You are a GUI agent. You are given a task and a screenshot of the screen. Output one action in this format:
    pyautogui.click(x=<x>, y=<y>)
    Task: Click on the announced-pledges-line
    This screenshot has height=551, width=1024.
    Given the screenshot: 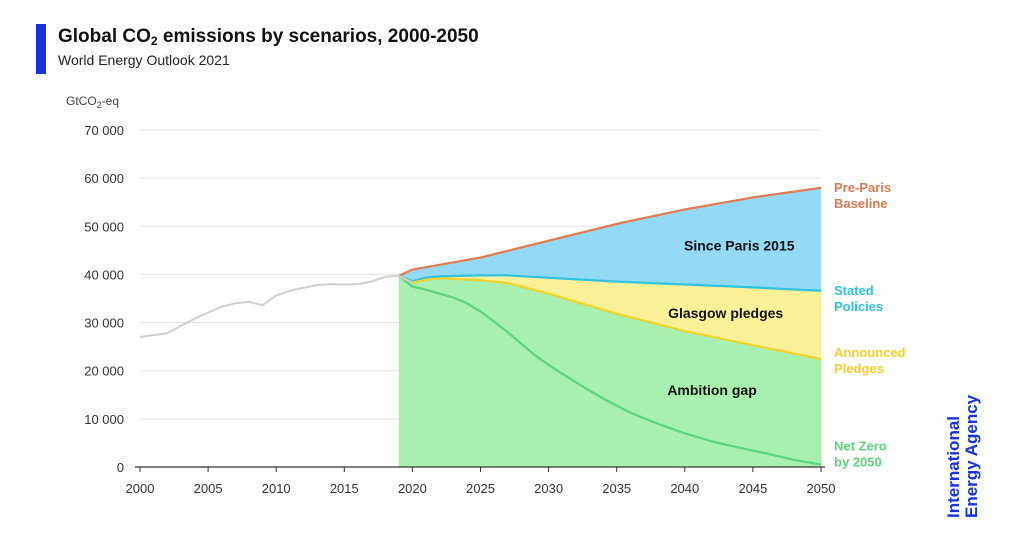 What is the action you would take?
    pyautogui.click(x=610, y=317)
    